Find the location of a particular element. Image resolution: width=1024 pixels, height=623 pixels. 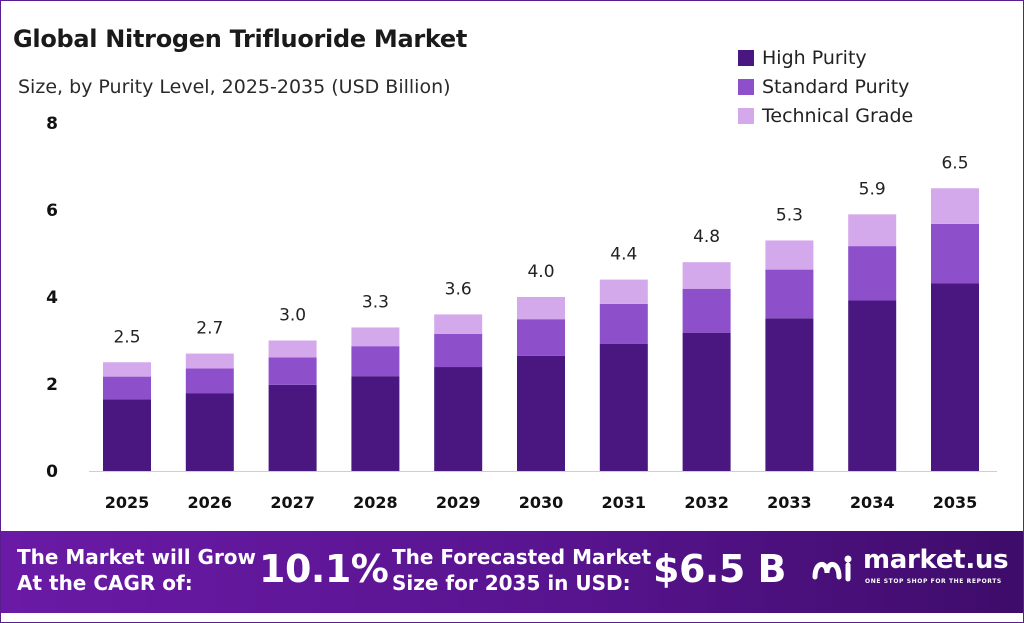

x-tick-label: 2035 is located at coordinates (955, 502).